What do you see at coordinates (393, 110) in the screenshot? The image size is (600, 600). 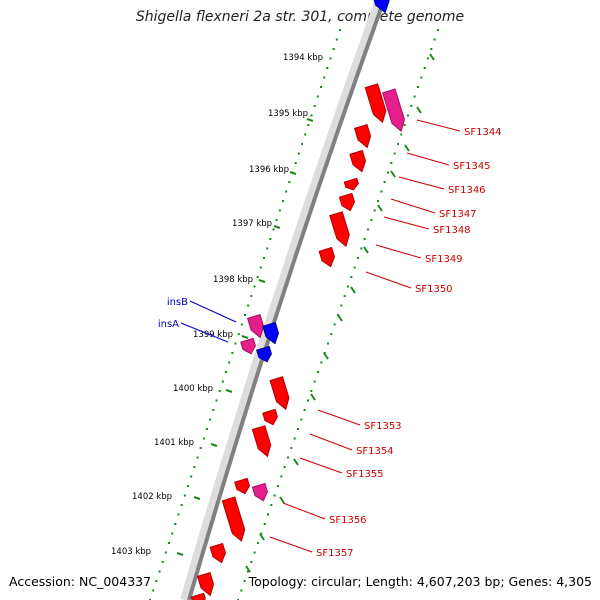 I see `pseudo-gene-arrow` at bounding box center [393, 110].